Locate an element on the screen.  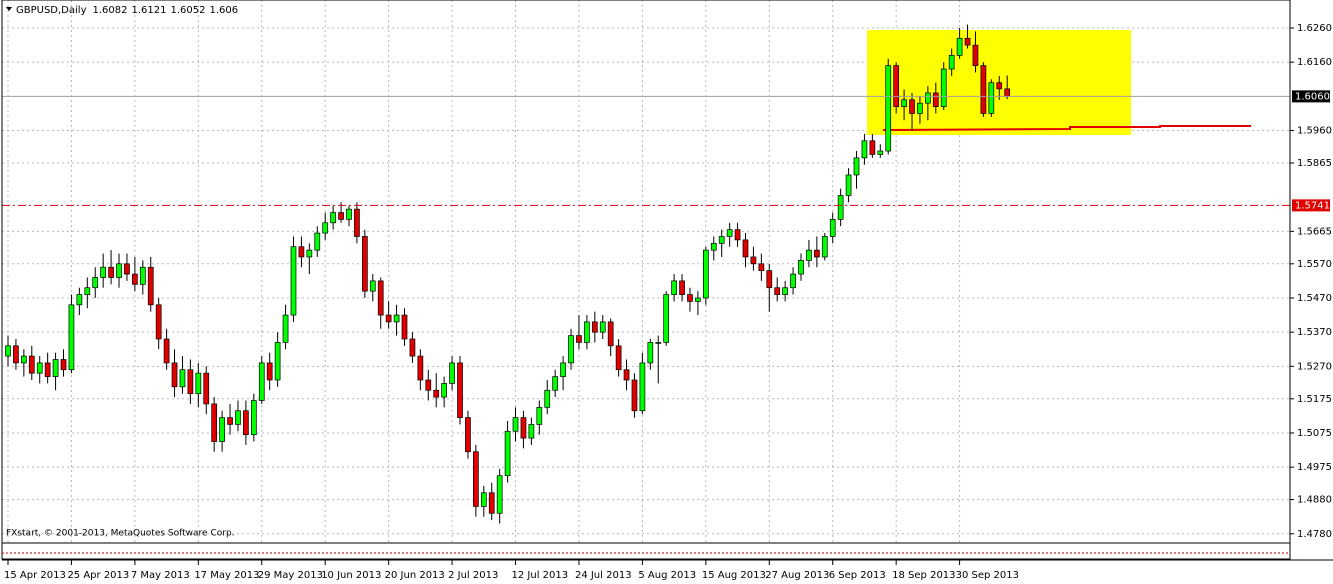
x-tick-label: 15 Apr 2013 is located at coordinates (35, 575).